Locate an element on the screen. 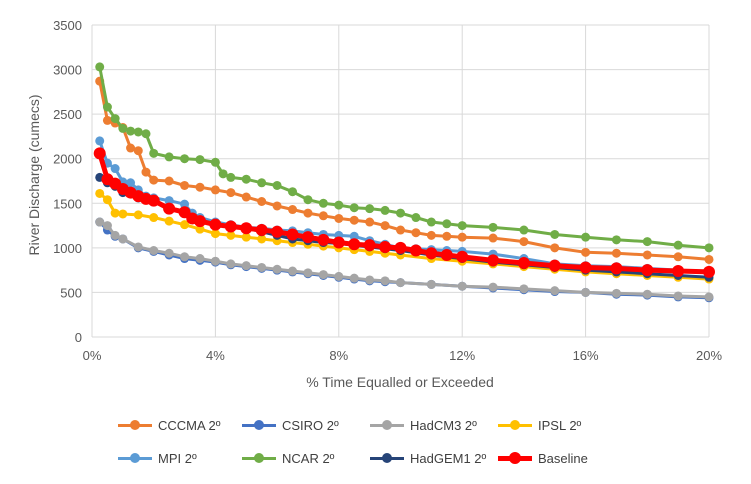 This screenshot has width=751, height=484. y-tick-label: 1500 is located at coordinates (67, 203).